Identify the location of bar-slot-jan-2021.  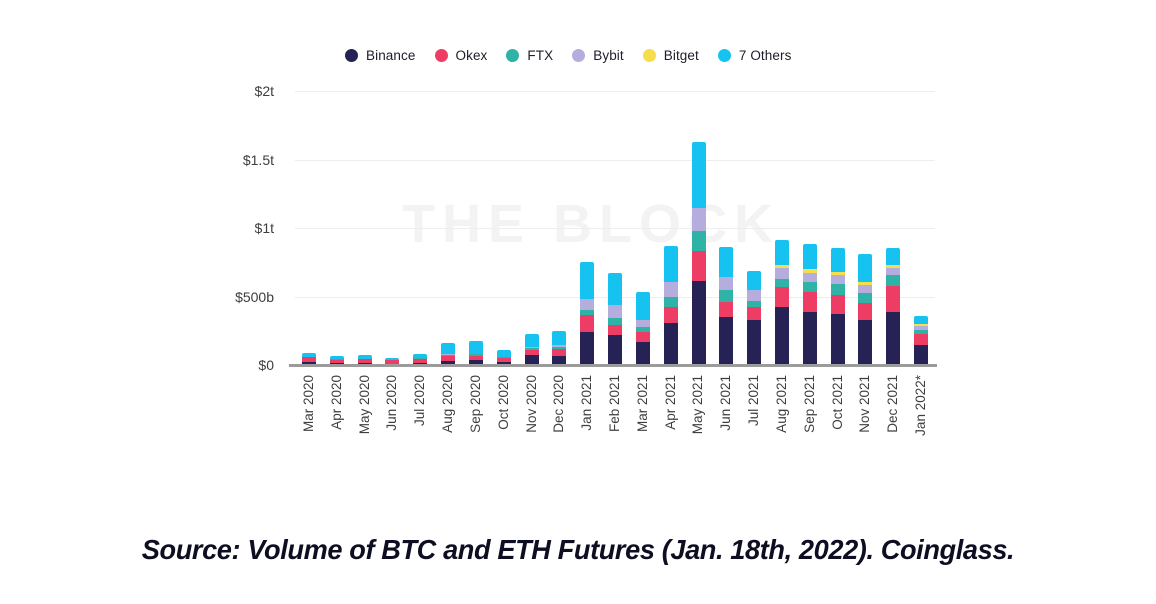
(587, 228).